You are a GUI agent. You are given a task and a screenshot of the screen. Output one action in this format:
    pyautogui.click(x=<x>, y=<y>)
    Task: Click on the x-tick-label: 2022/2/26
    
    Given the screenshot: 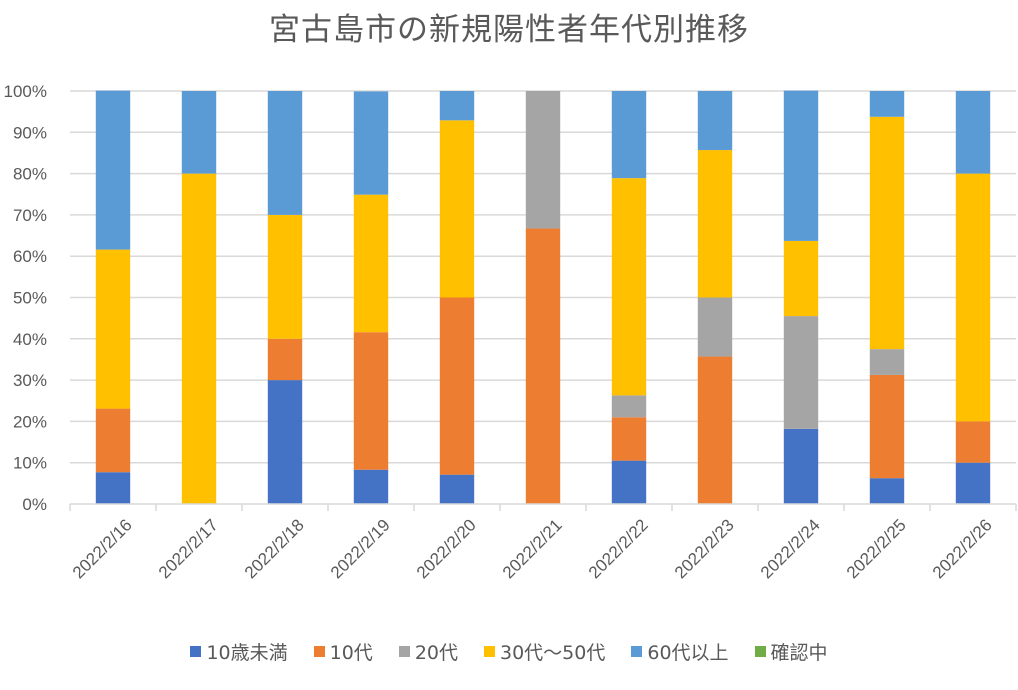 What is the action you would take?
    pyautogui.click(x=962, y=548)
    